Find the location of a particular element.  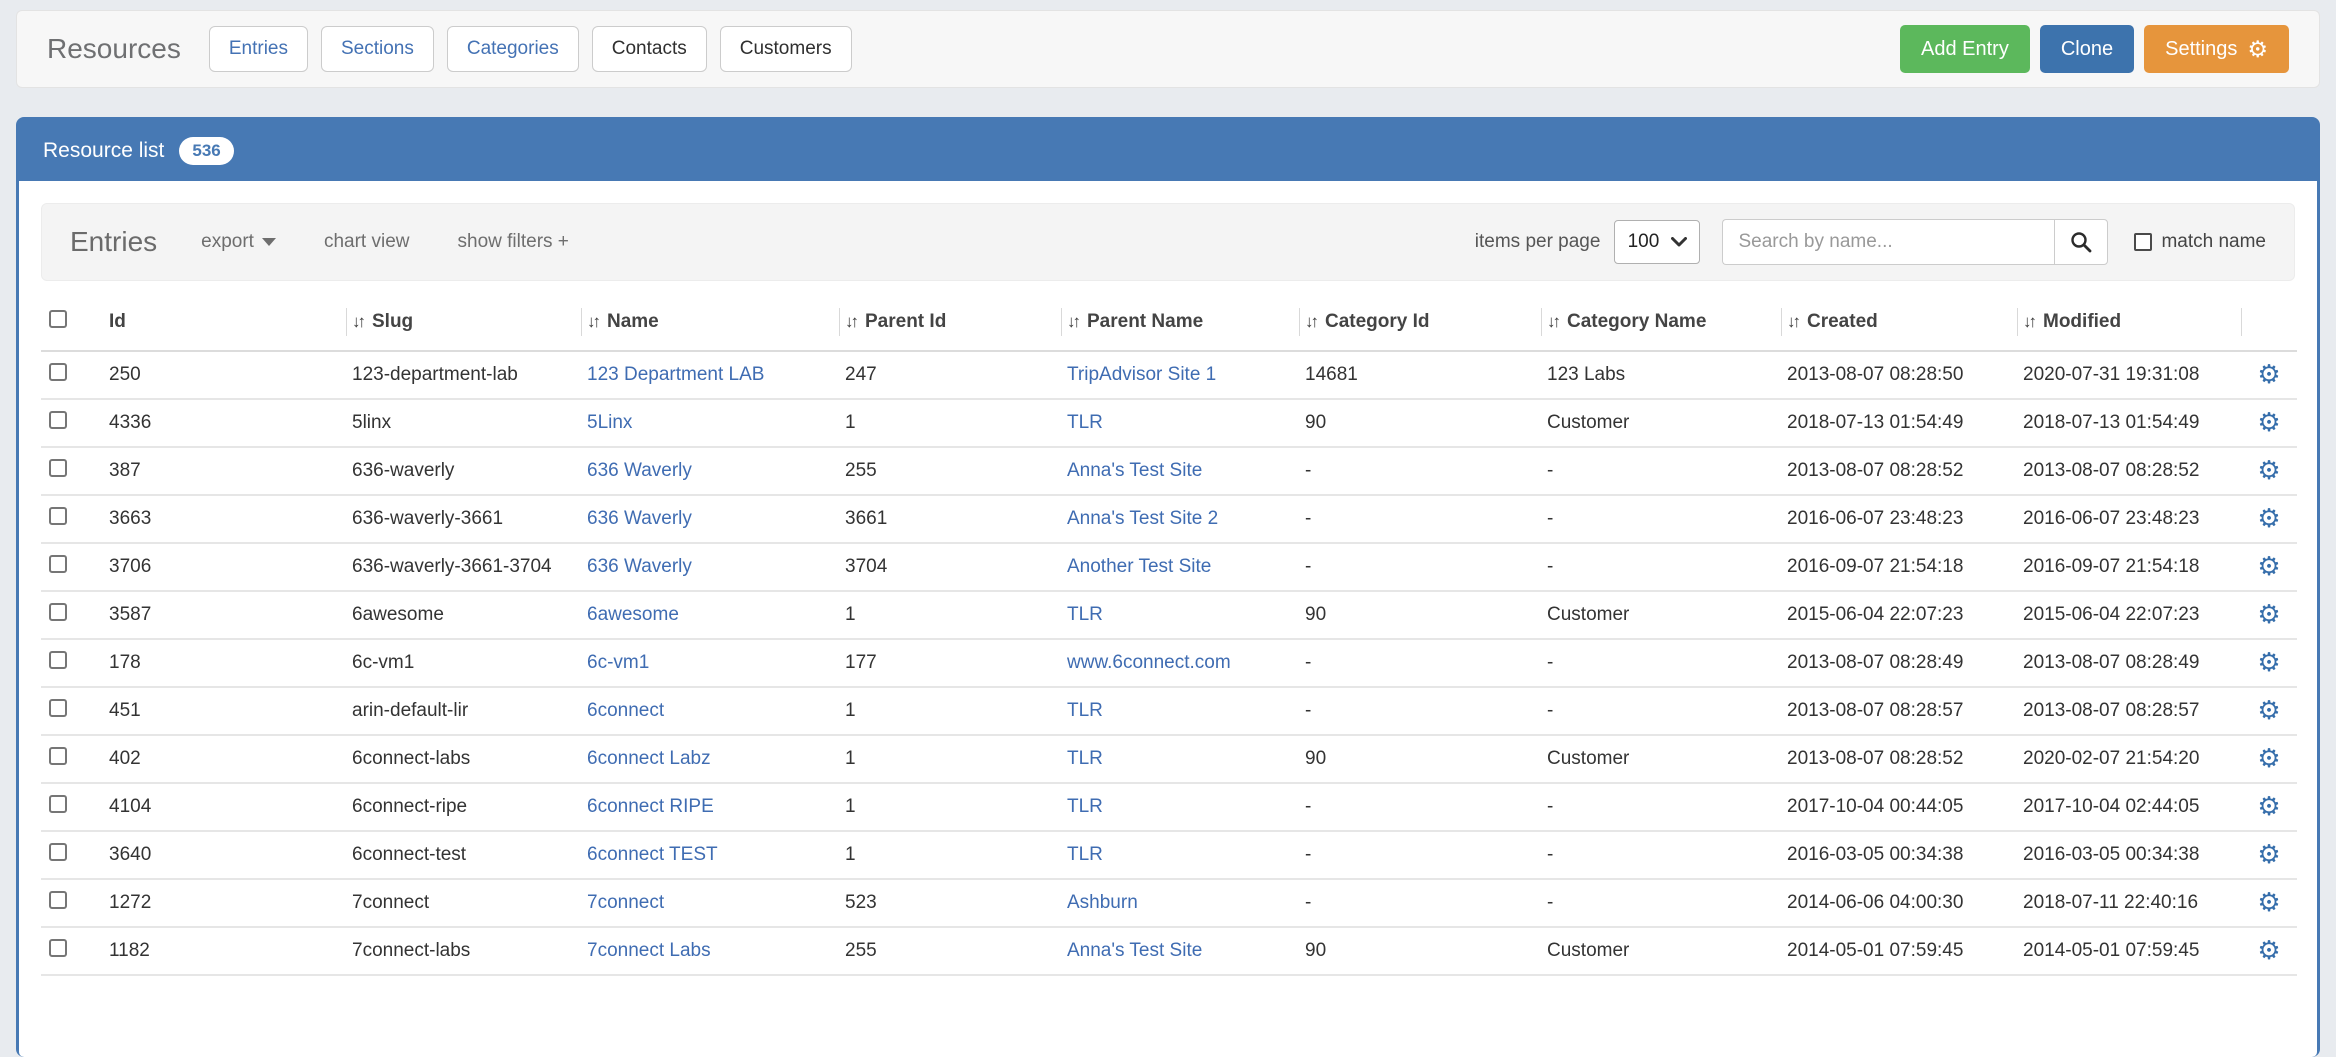

cell-name-link: 6c-vm1 is located at coordinates (618, 662).